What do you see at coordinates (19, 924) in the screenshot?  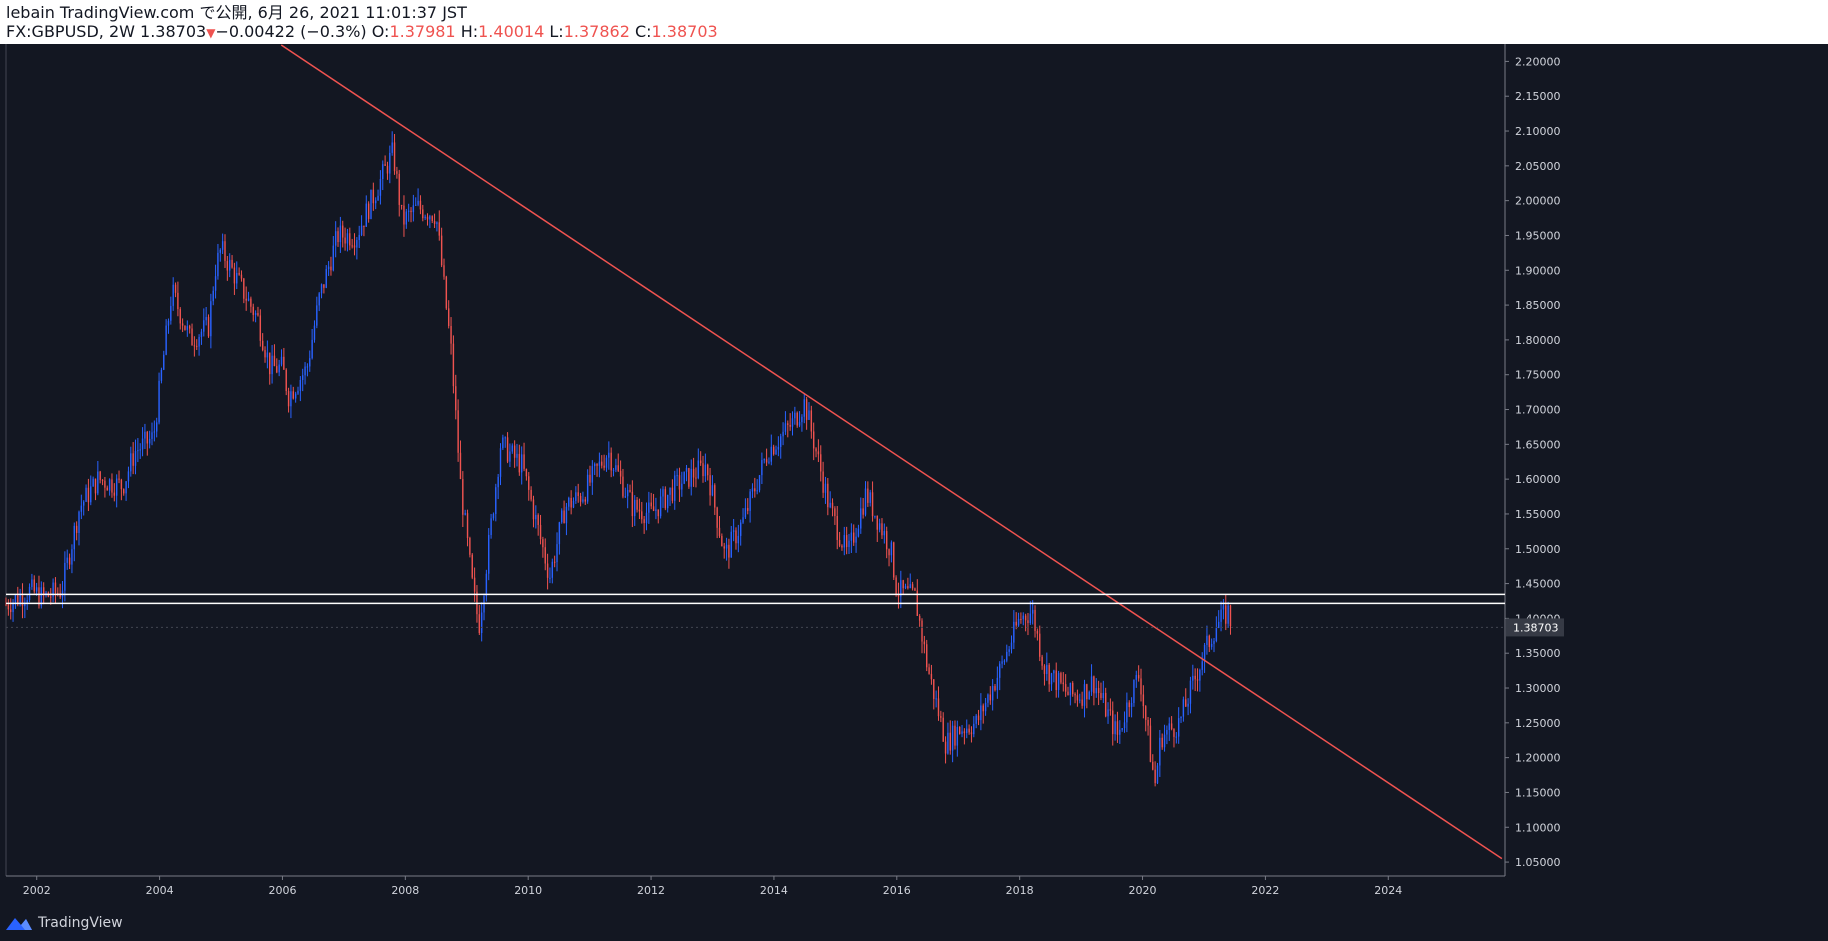 I see `tradingview-logo-icon` at bounding box center [19, 924].